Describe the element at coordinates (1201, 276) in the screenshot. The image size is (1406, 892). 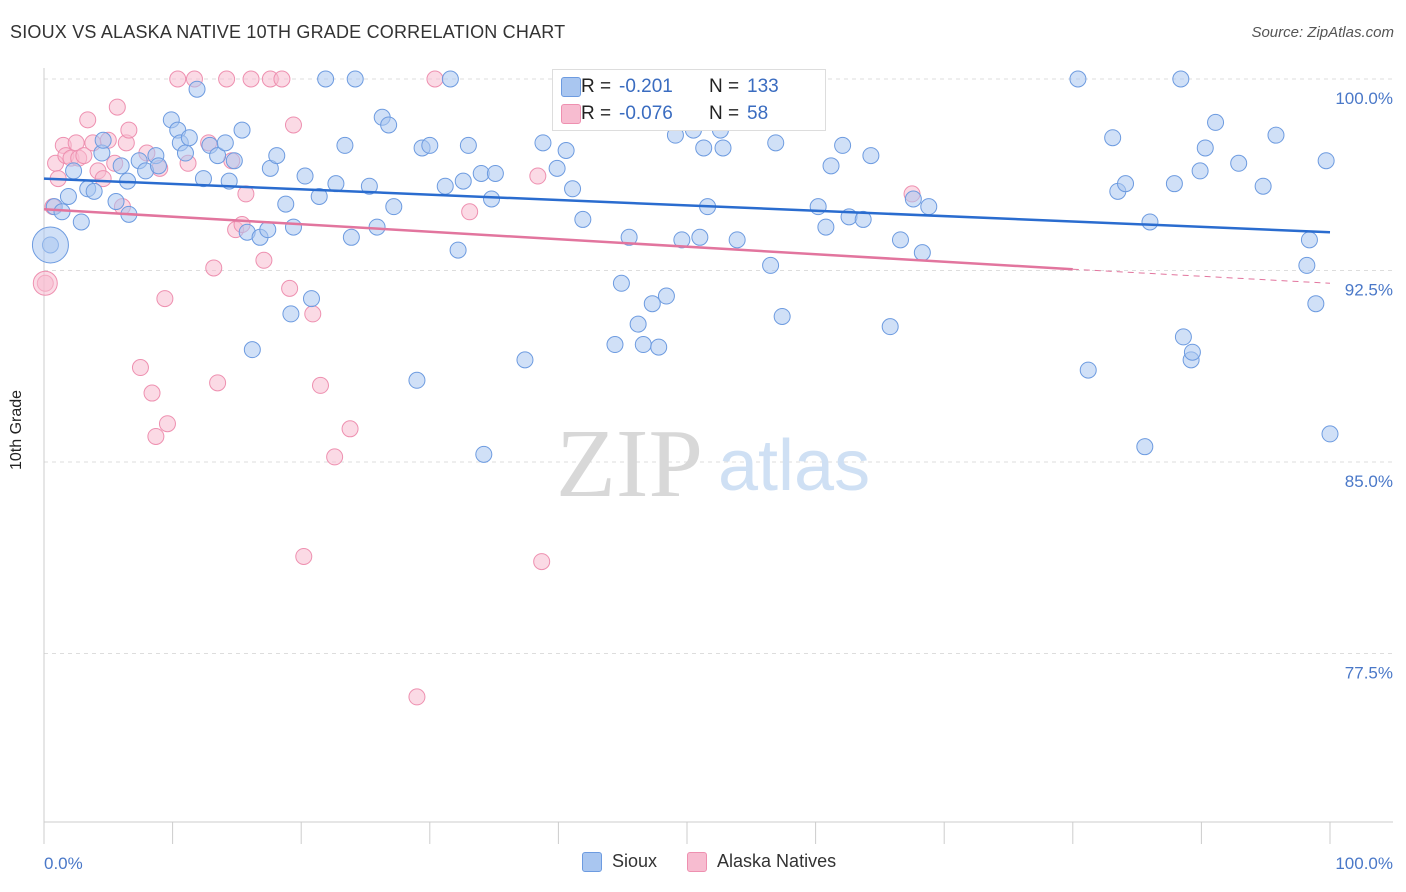
I see `alaska-natives-trend-extension` at that location.